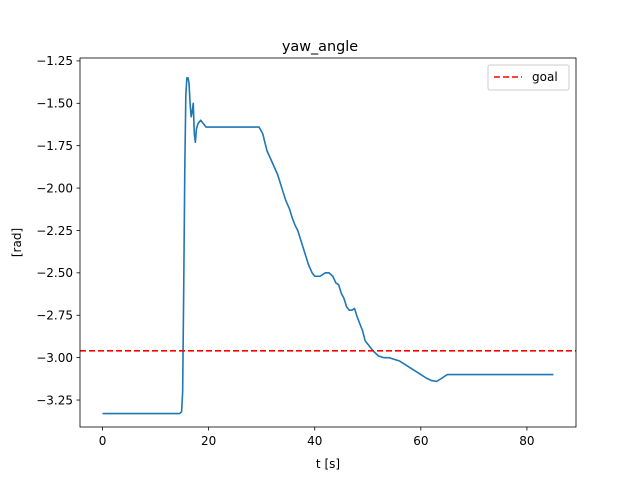  I want to click on x-axis: 0 20 40 60 80, so click(317, 437).